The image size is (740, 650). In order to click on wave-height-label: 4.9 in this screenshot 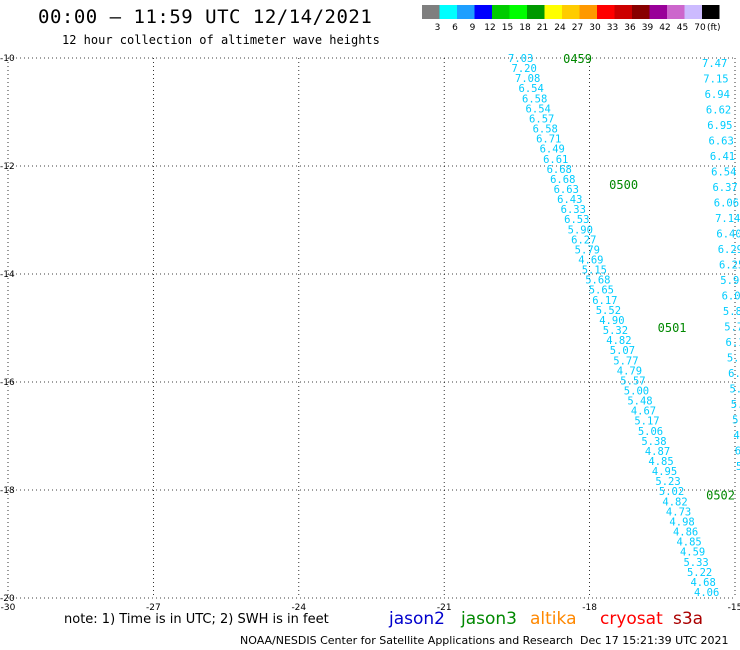, I will do `click(736, 436)`.